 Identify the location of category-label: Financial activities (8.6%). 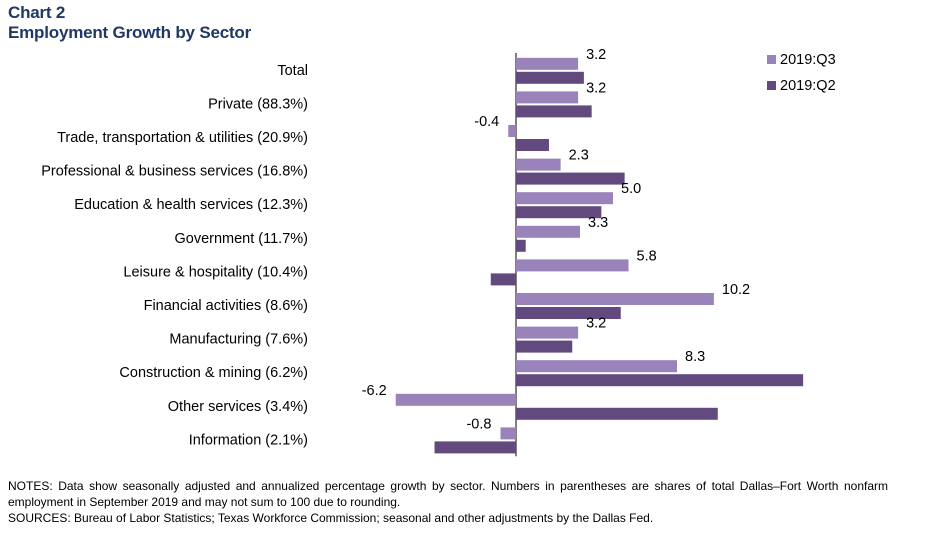
(226, 306).